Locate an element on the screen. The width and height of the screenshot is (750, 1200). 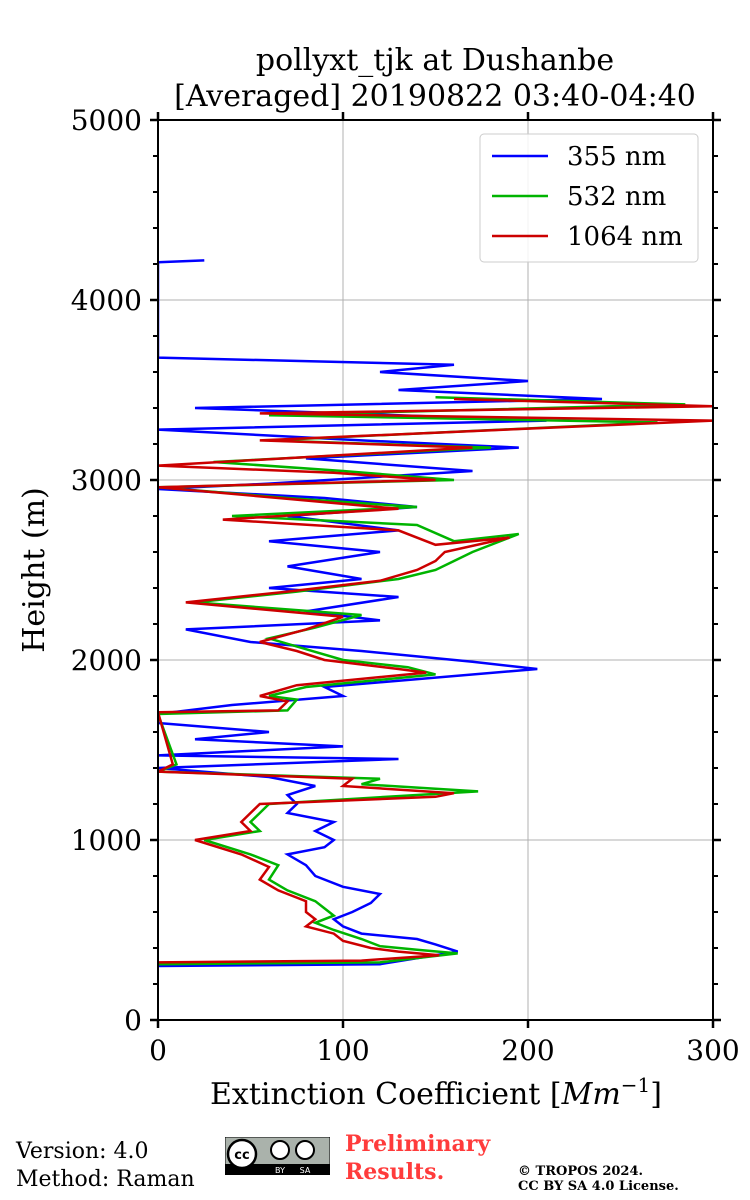
legend-label-532: 532 nm is located at coordinates (616, 197).